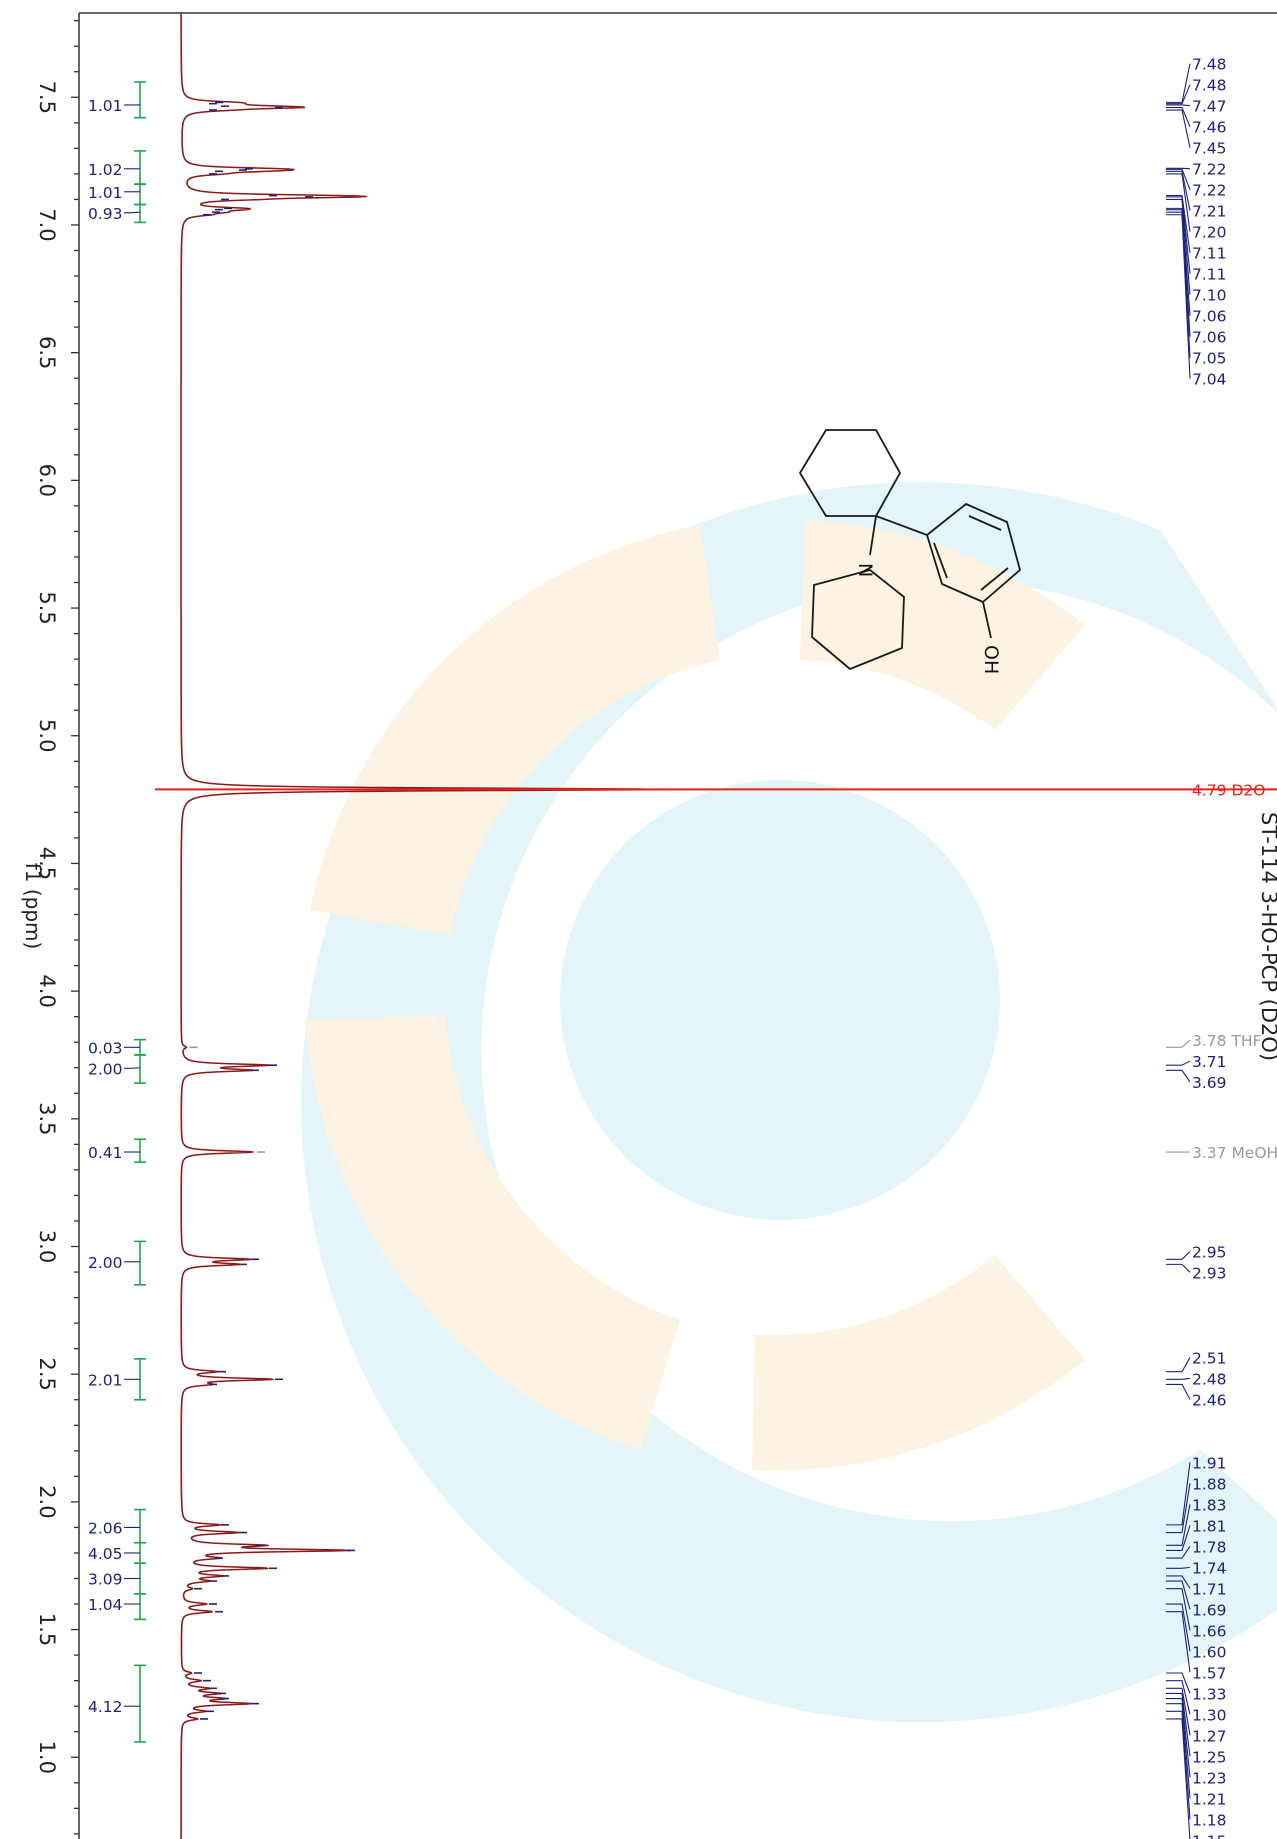  I want to click on watermark-orange-segment-top-left, so click(515, 730).